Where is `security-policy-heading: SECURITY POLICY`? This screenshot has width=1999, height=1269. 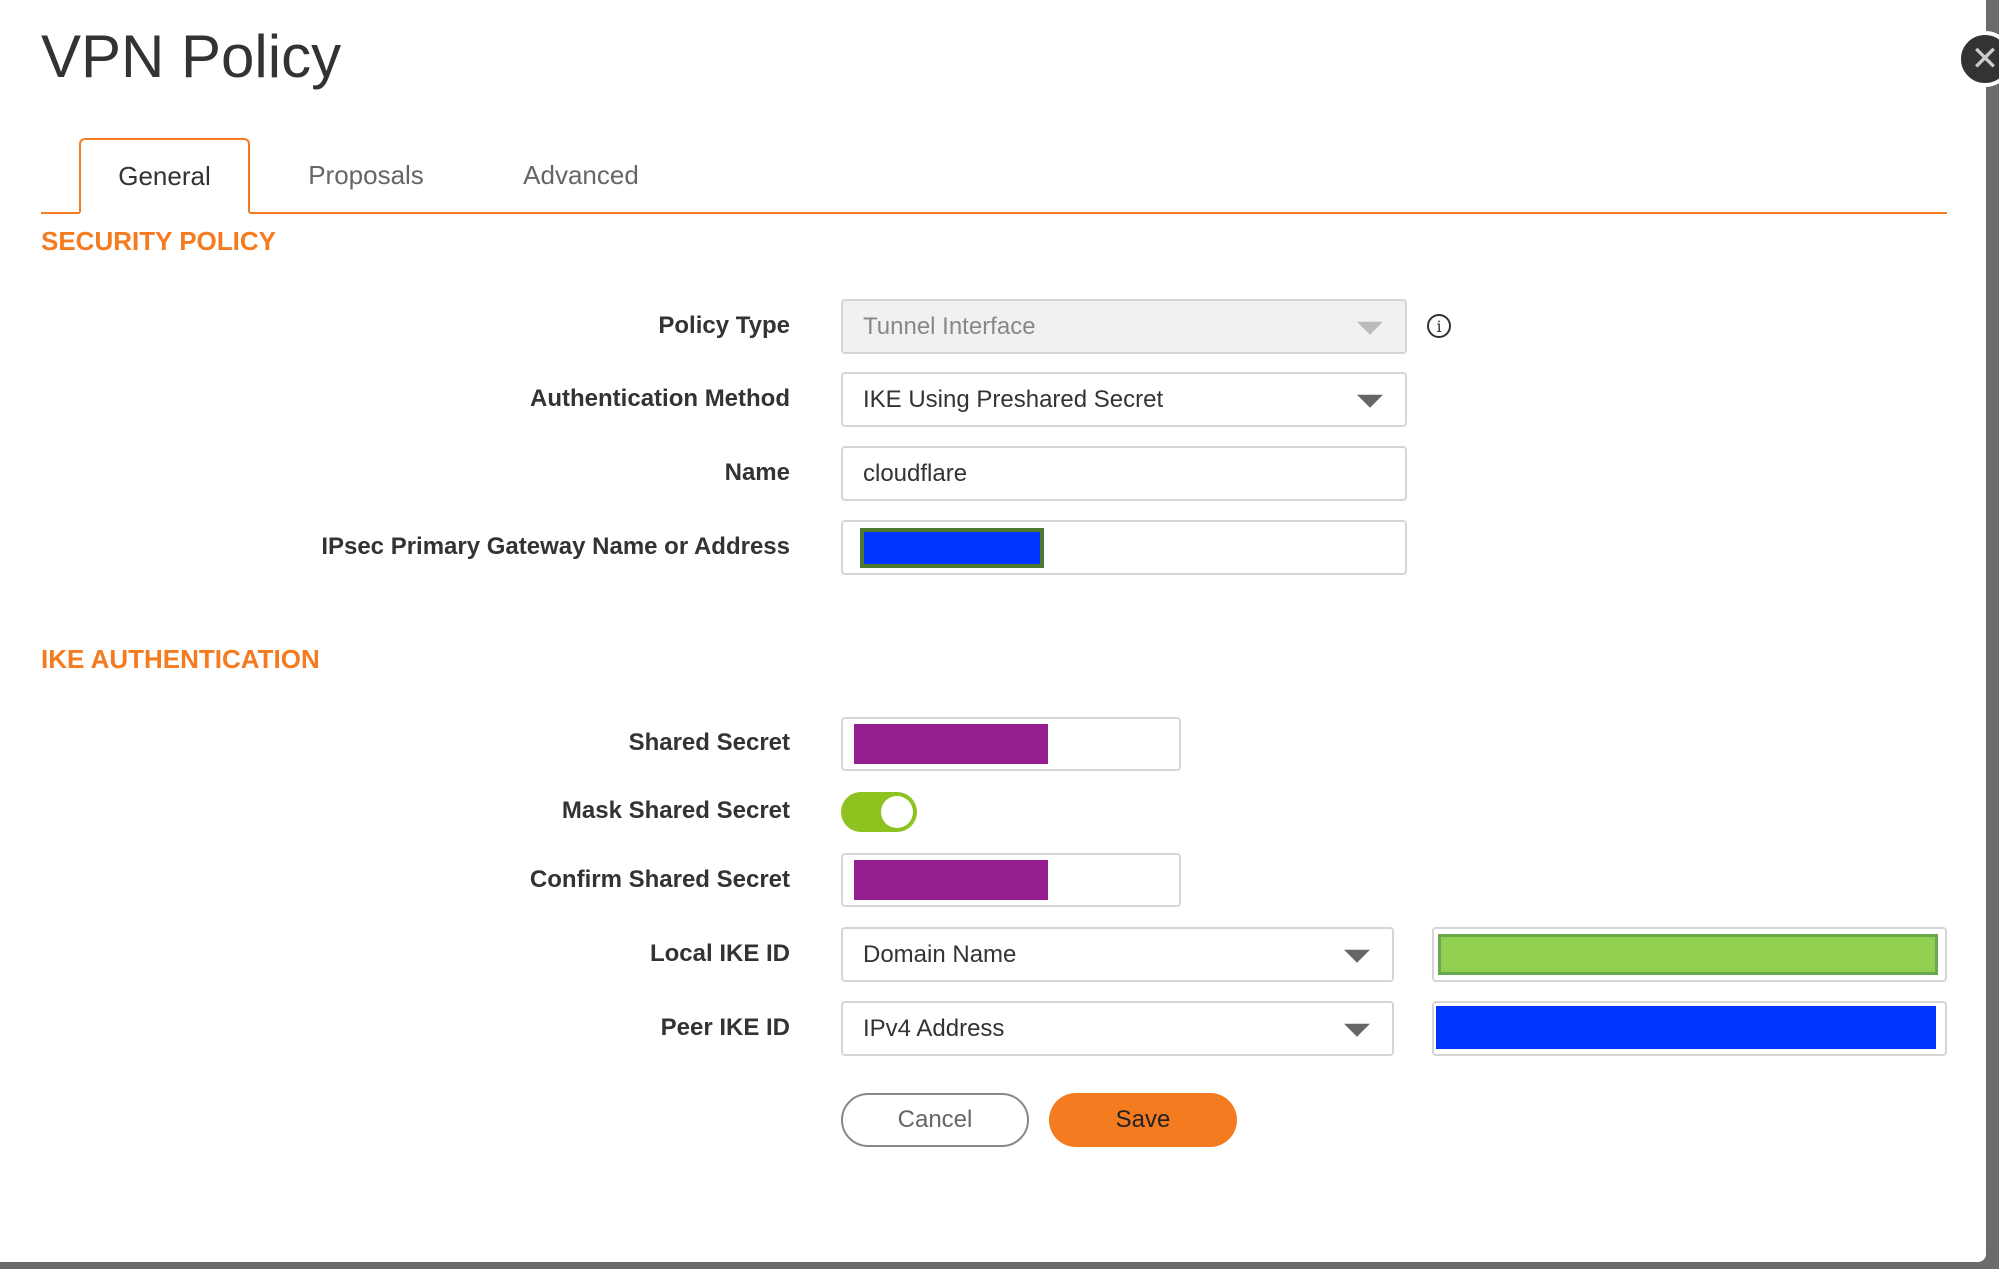 security-policy-heading: SECURITY POLICY is located at coordinates (159, 241).